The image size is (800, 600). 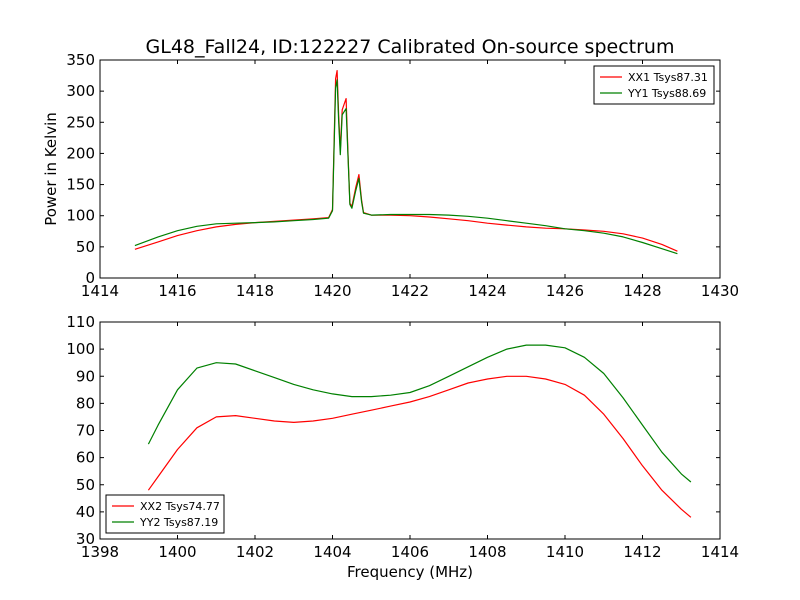 What do you see at coordinates (80, 322) in the screenshot?
I see `bottom-y-tick-label: 110` at bounding box center [80, 322].